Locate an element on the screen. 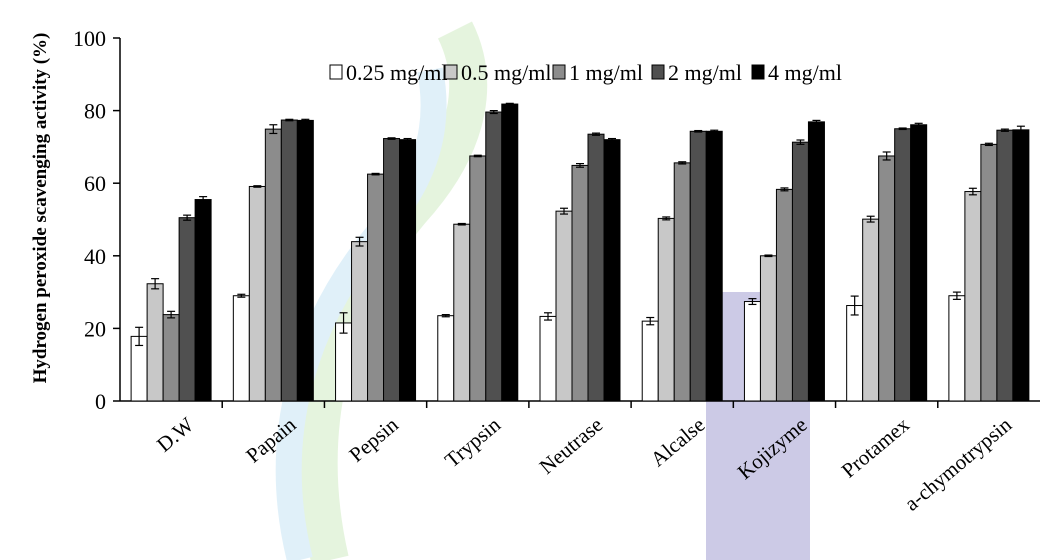  legend-label: 0.25 mg/ml is located at coordinates (396, 72).